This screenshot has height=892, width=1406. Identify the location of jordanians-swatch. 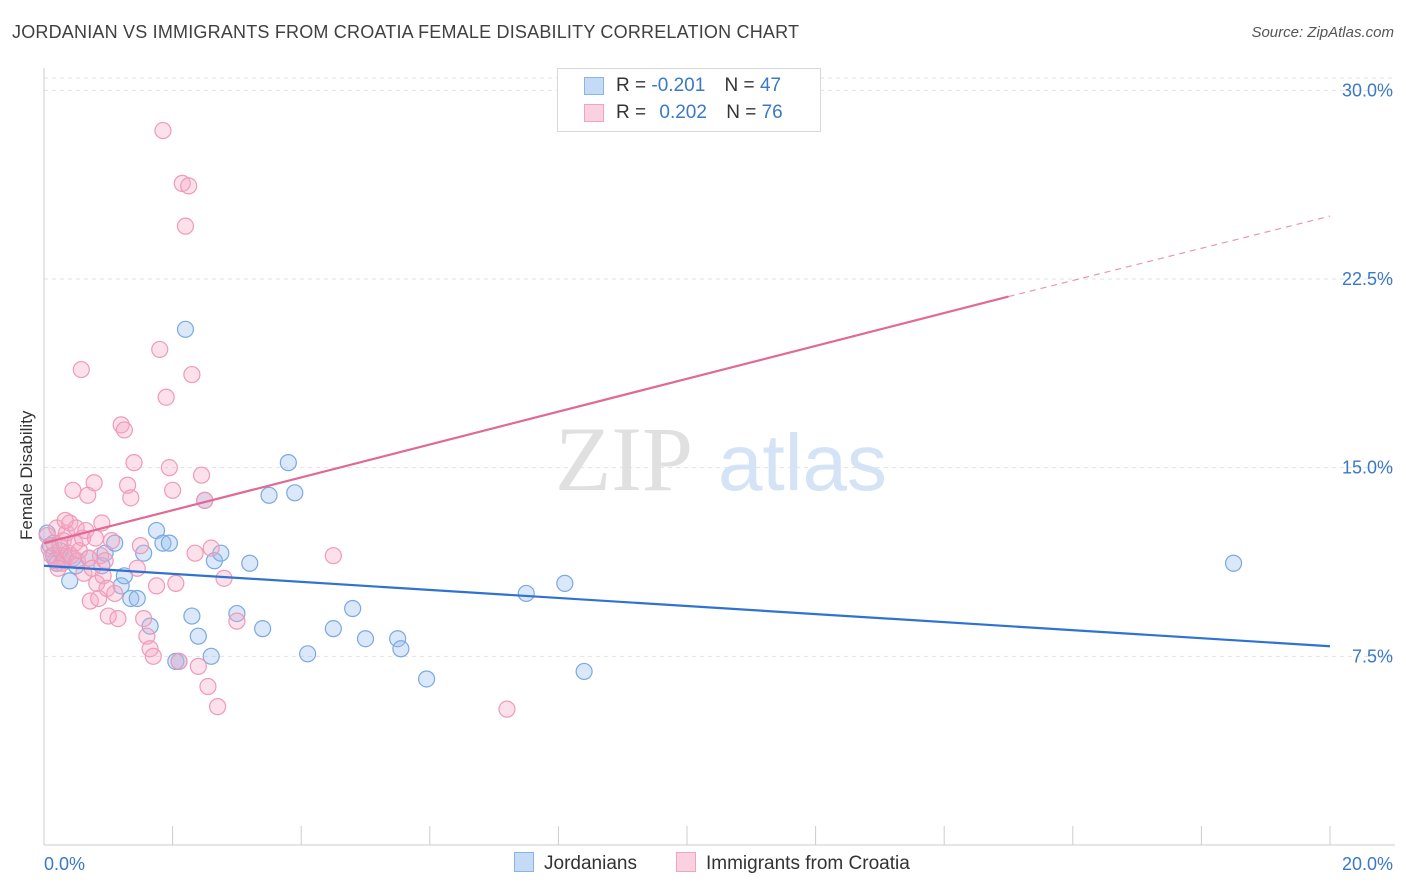
(594, 86).